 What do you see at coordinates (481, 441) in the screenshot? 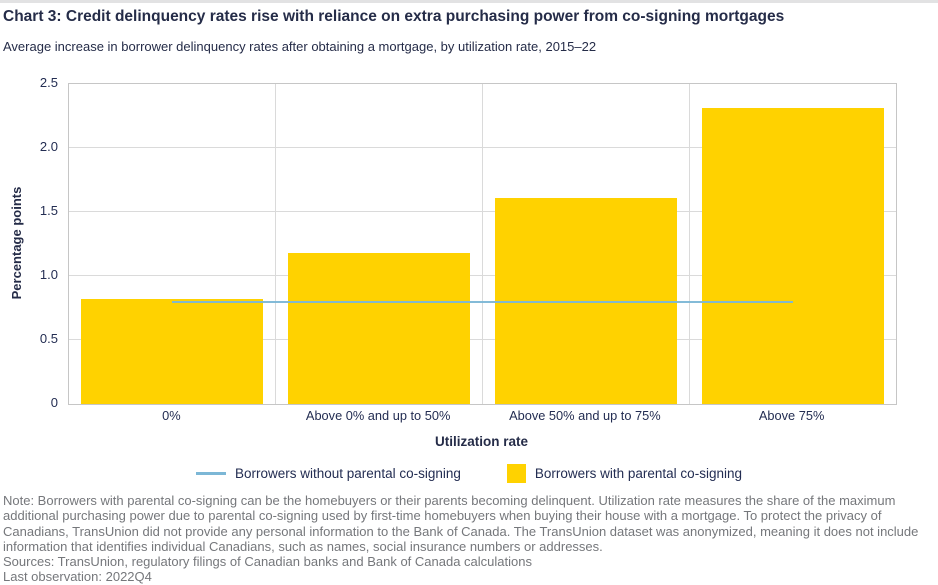
I see `x-axis-title: Utilization rate` at bounding box center [481, 441].